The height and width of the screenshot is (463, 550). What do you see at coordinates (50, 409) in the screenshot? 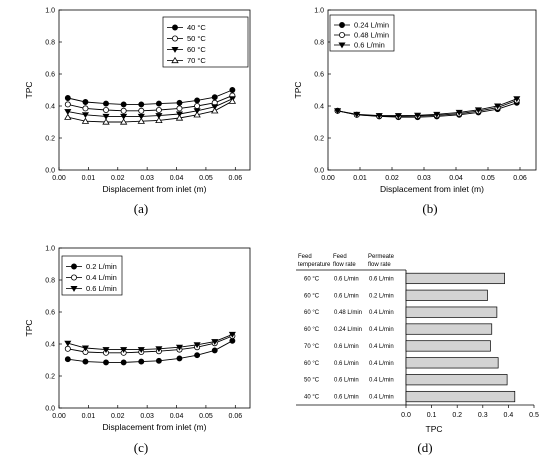
I see `y-tick-label: 0.0` at bounding box center [50, 409].